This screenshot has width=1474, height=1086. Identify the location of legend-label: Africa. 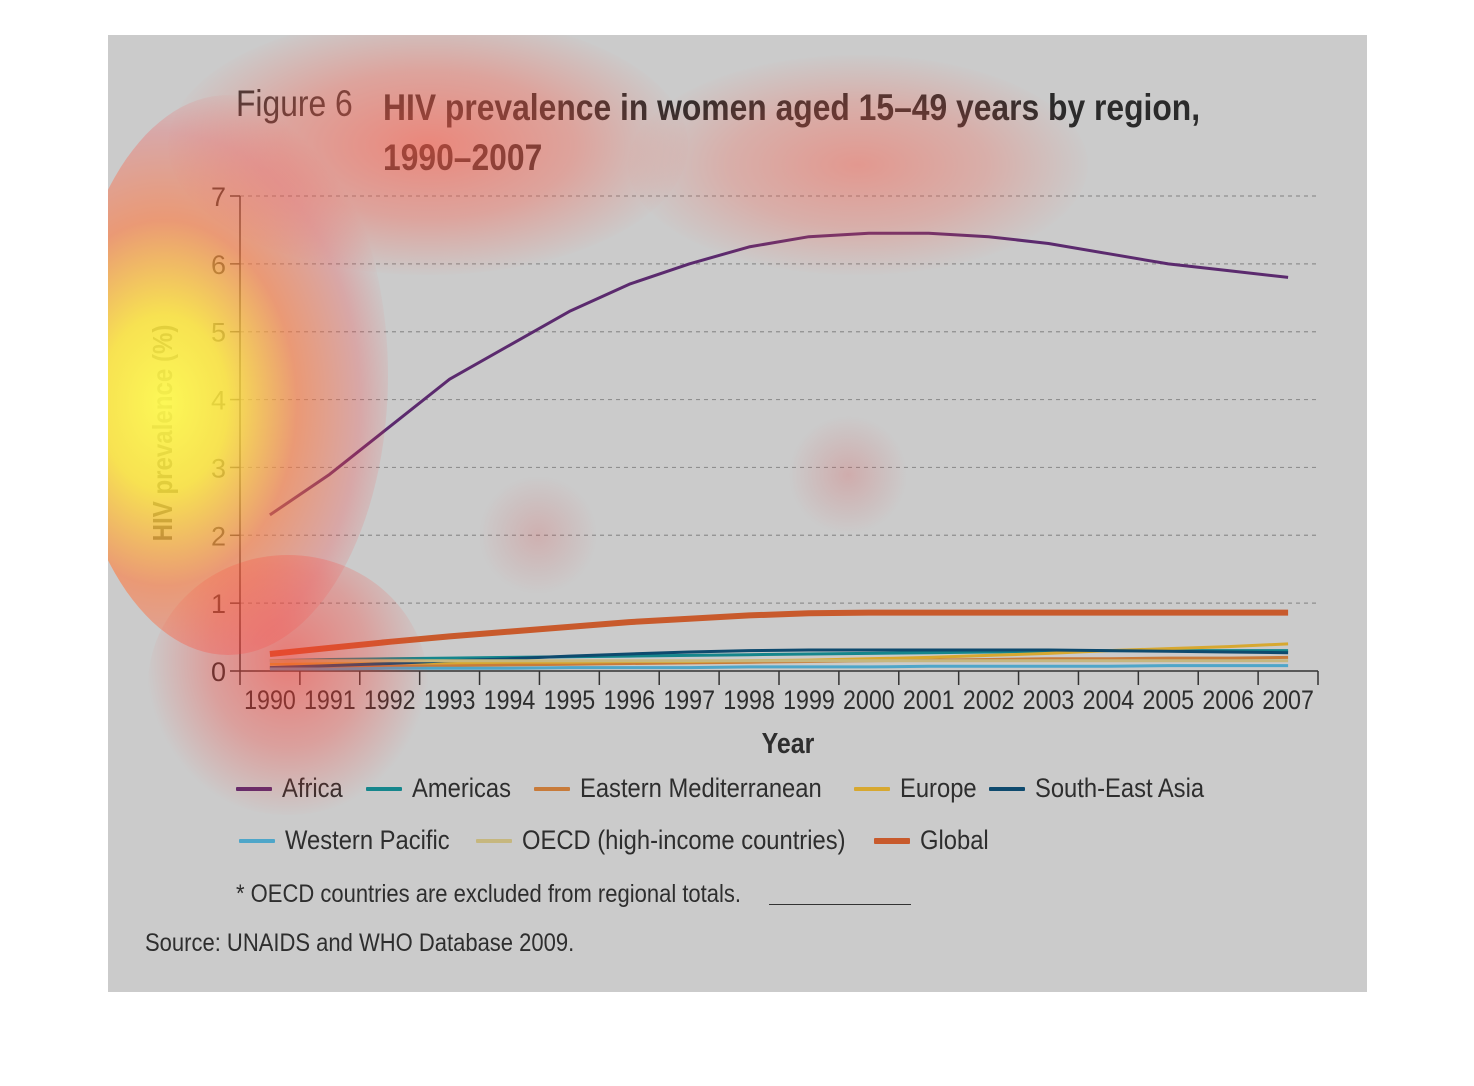
(312, 788).